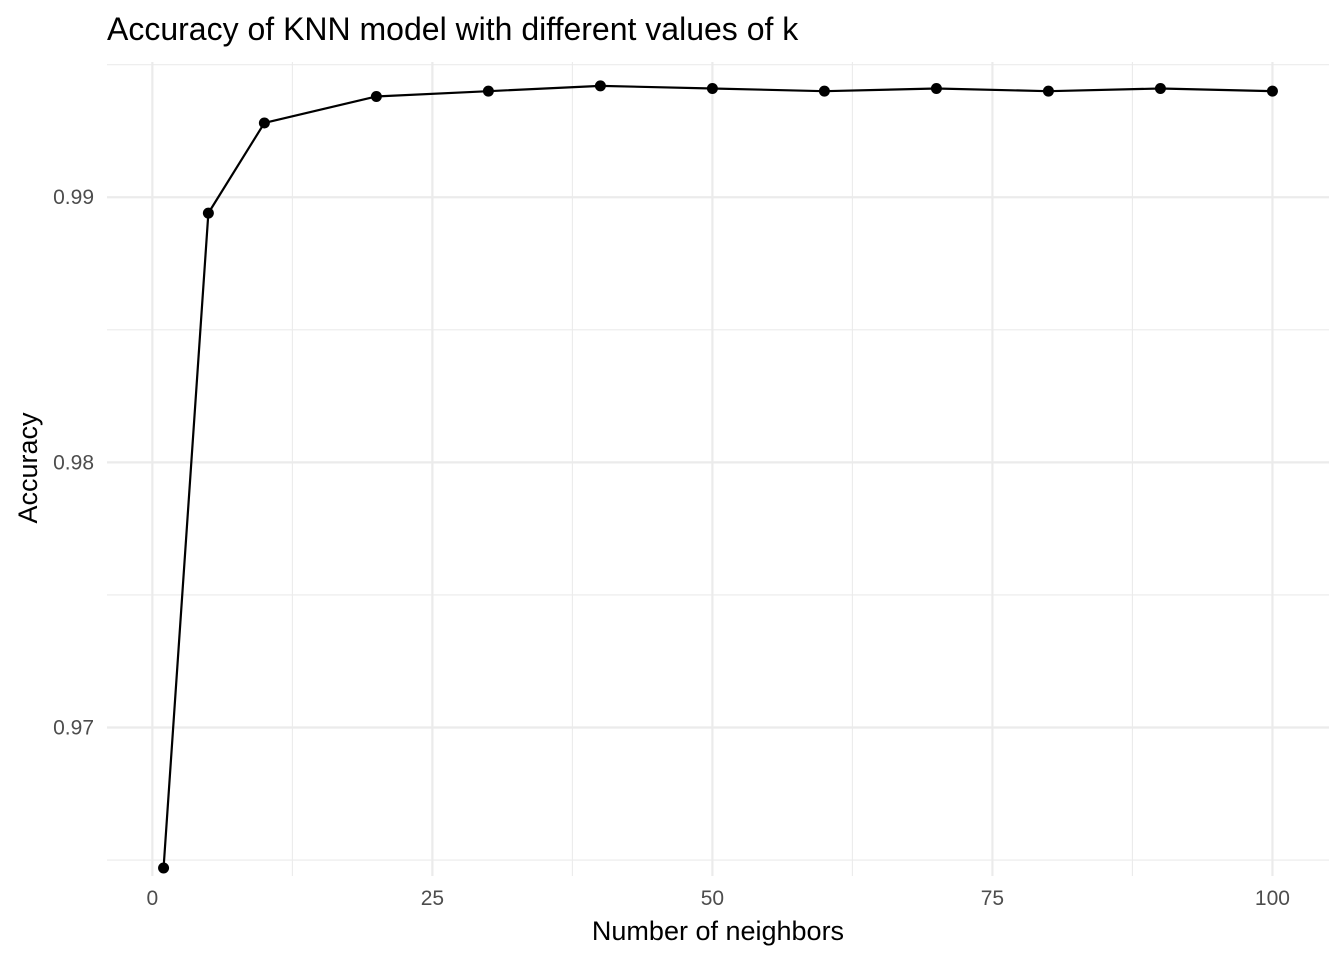  What do you see at coordinates (28, 468) in the screenshot?
I see `y-axis-title: Accuracy` at bounding box center [28, 468].